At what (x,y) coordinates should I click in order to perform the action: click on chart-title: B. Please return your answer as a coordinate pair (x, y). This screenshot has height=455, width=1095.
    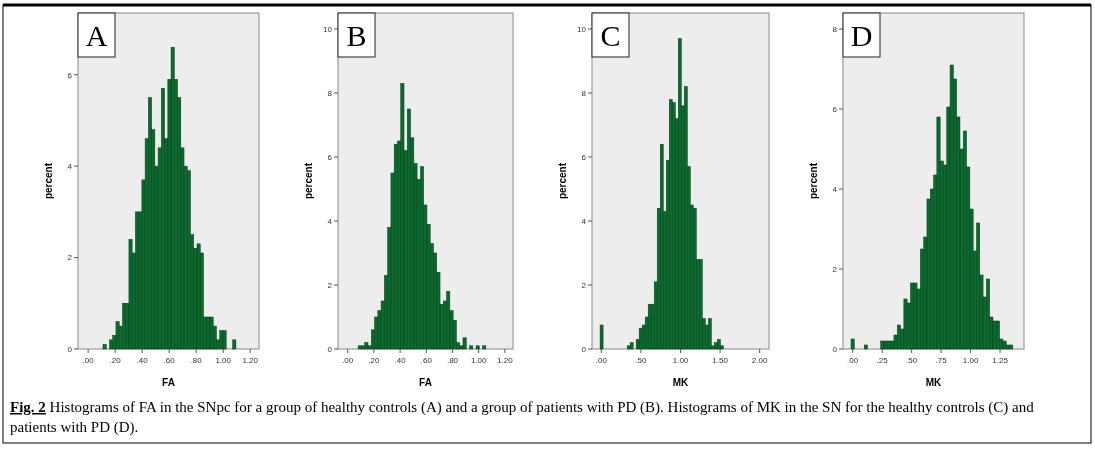
    Looking at the image, I should click on (356, 35).